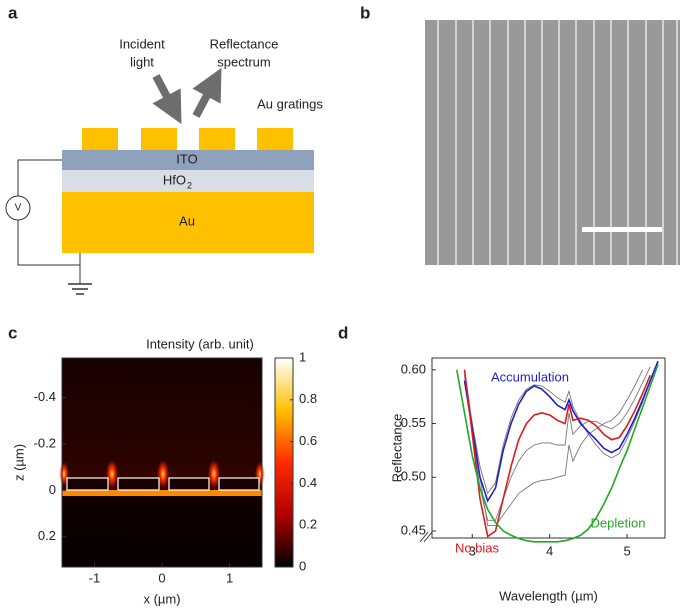 This screenshot has height=610, width=685. What do you see at coordinates (200, 343) in the screenshot?
I see `chart-title: Intensity (arb. unit)` at bounding box center [200, 343].